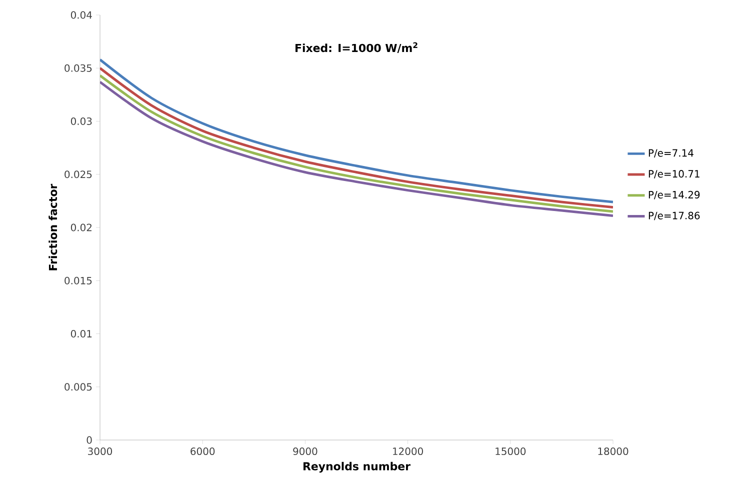 This screenshot has width=738, height=504. Describe the element at coordinates (674, 216) in the screenshot. I see `legend-label: P/e=17.86` at that location.